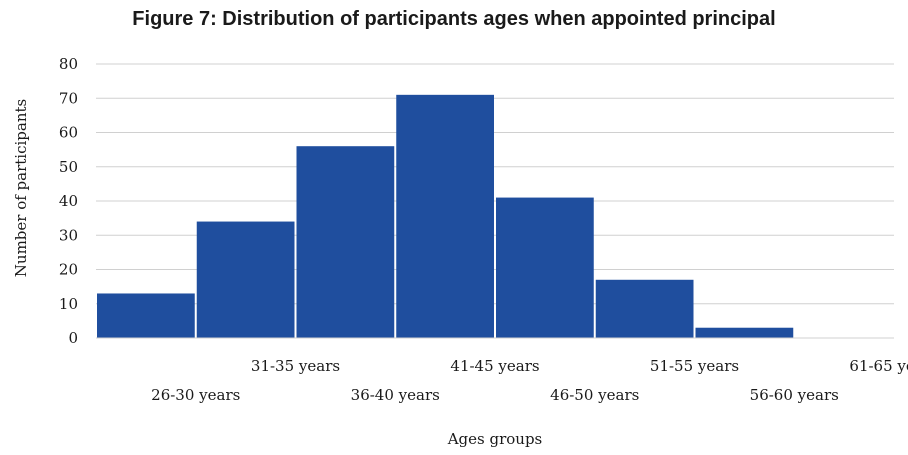  I want to click on x-category-label: 46-50 years, so click(594, 395).